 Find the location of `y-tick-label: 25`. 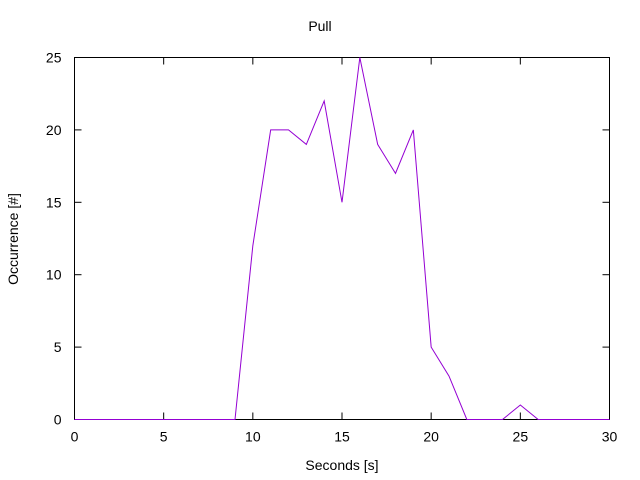

y-tick-label: 25 is located at coordinates (54, 58).